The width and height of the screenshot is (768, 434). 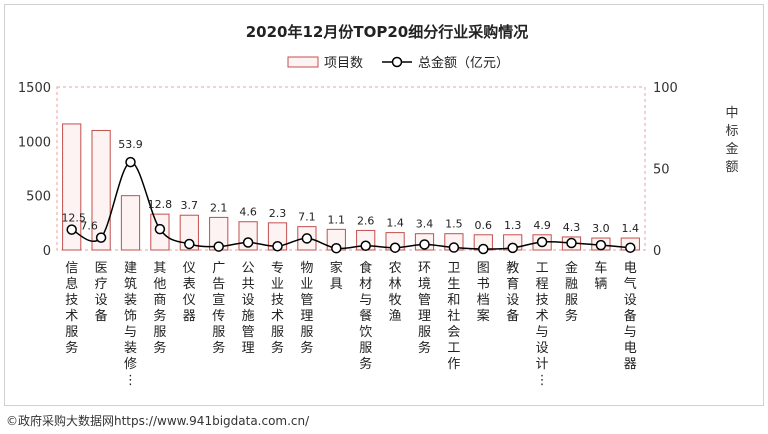 What do you see at coordinates (190, 205) in the screenshot?
I see `data-label: 3.7` at bounding box center [190, 205].